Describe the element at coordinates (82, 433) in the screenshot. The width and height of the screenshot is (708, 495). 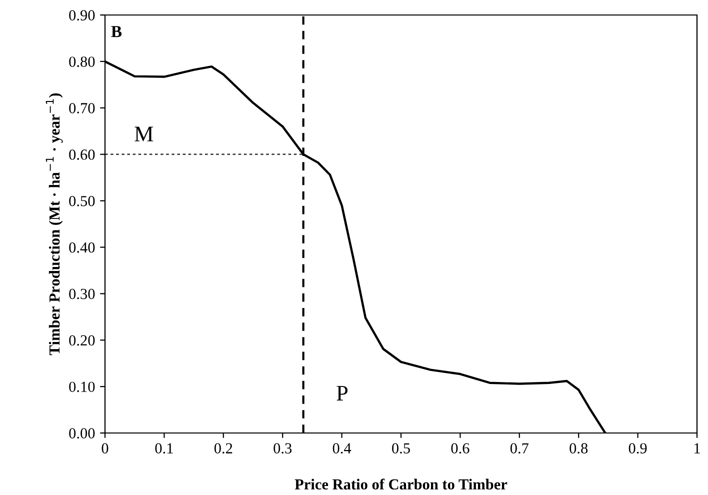
I see `y-tick-label: 0.00` at that location.